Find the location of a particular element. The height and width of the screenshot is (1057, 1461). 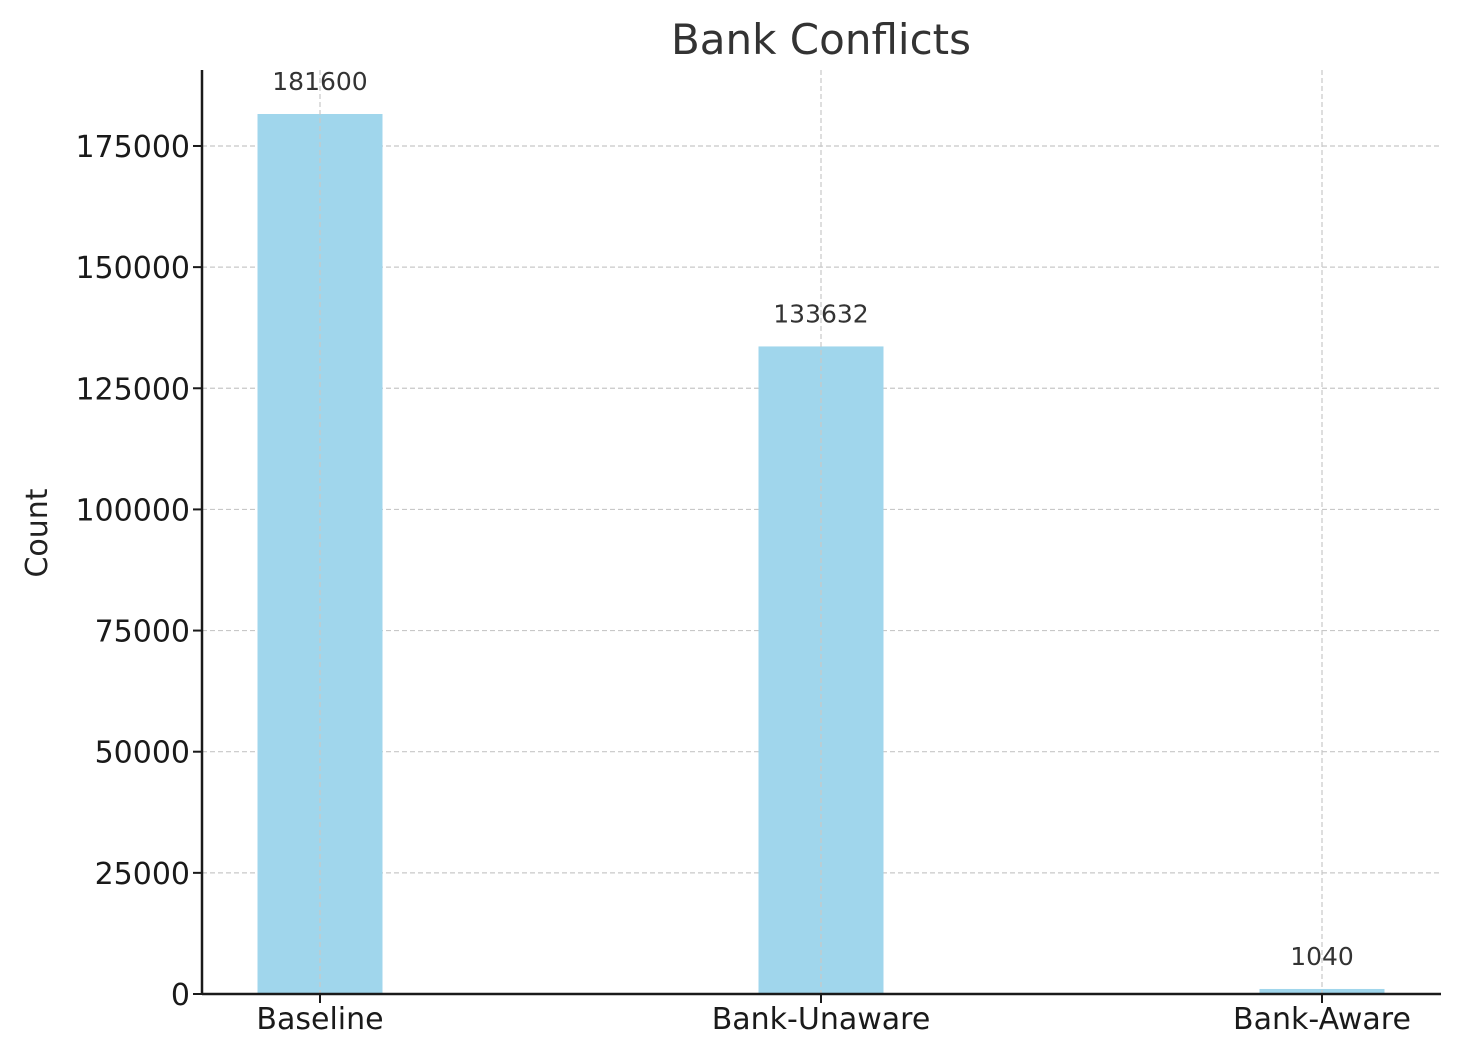

x-tick-label: Bank-Unaware is located at coordinates (821, 1019).